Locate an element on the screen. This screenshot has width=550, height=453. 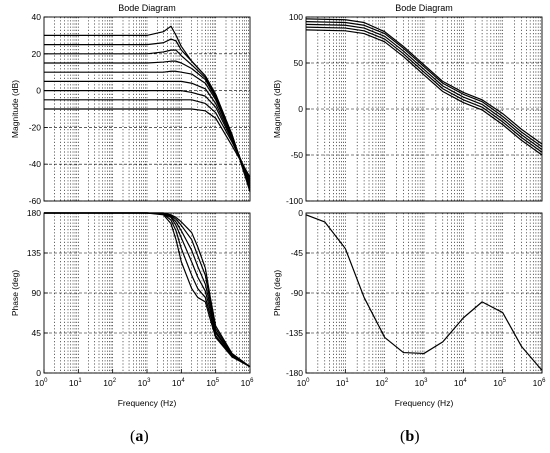
caption-b: (b) is located at coordinates (410, 436).